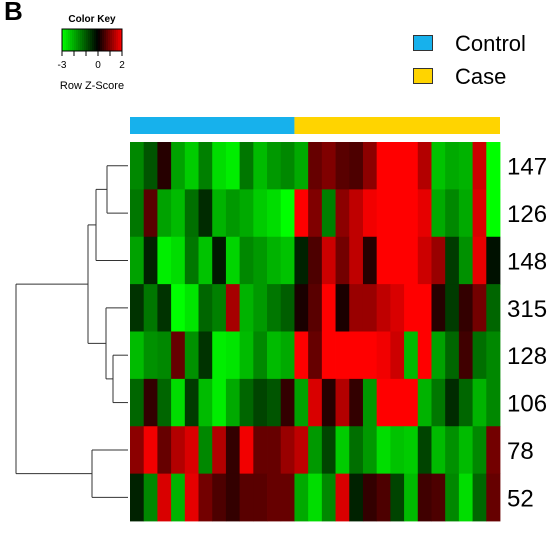 The height and width of the screenshot is (559, 556). What do you see at coordinates (423, 76) in the screenshot?
I see `legend-swatch-case` at bounding box center [423, 76].